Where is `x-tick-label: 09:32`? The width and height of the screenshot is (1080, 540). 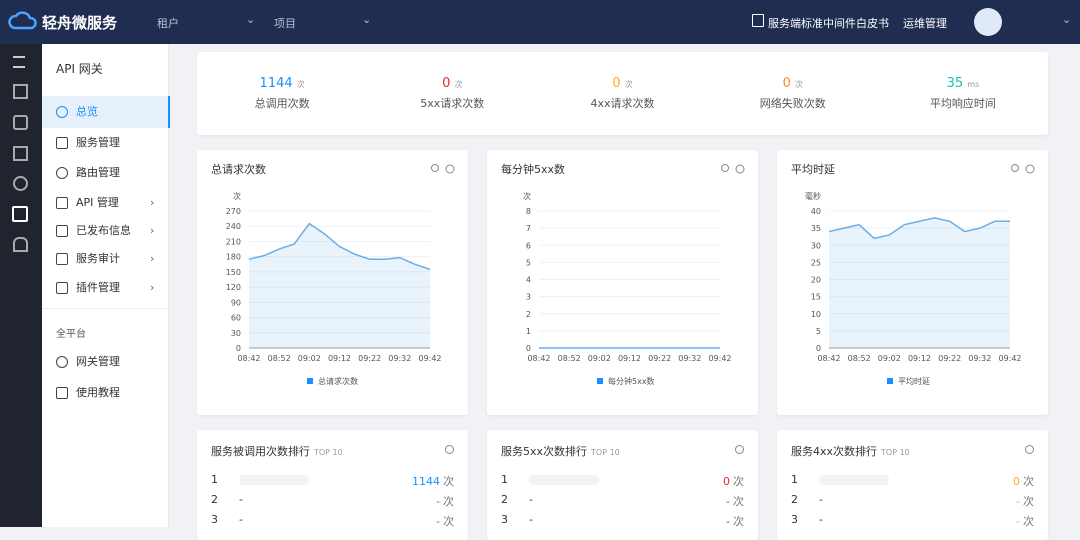
x-tick-label: 09:32 is located at coordinates (979, 358).